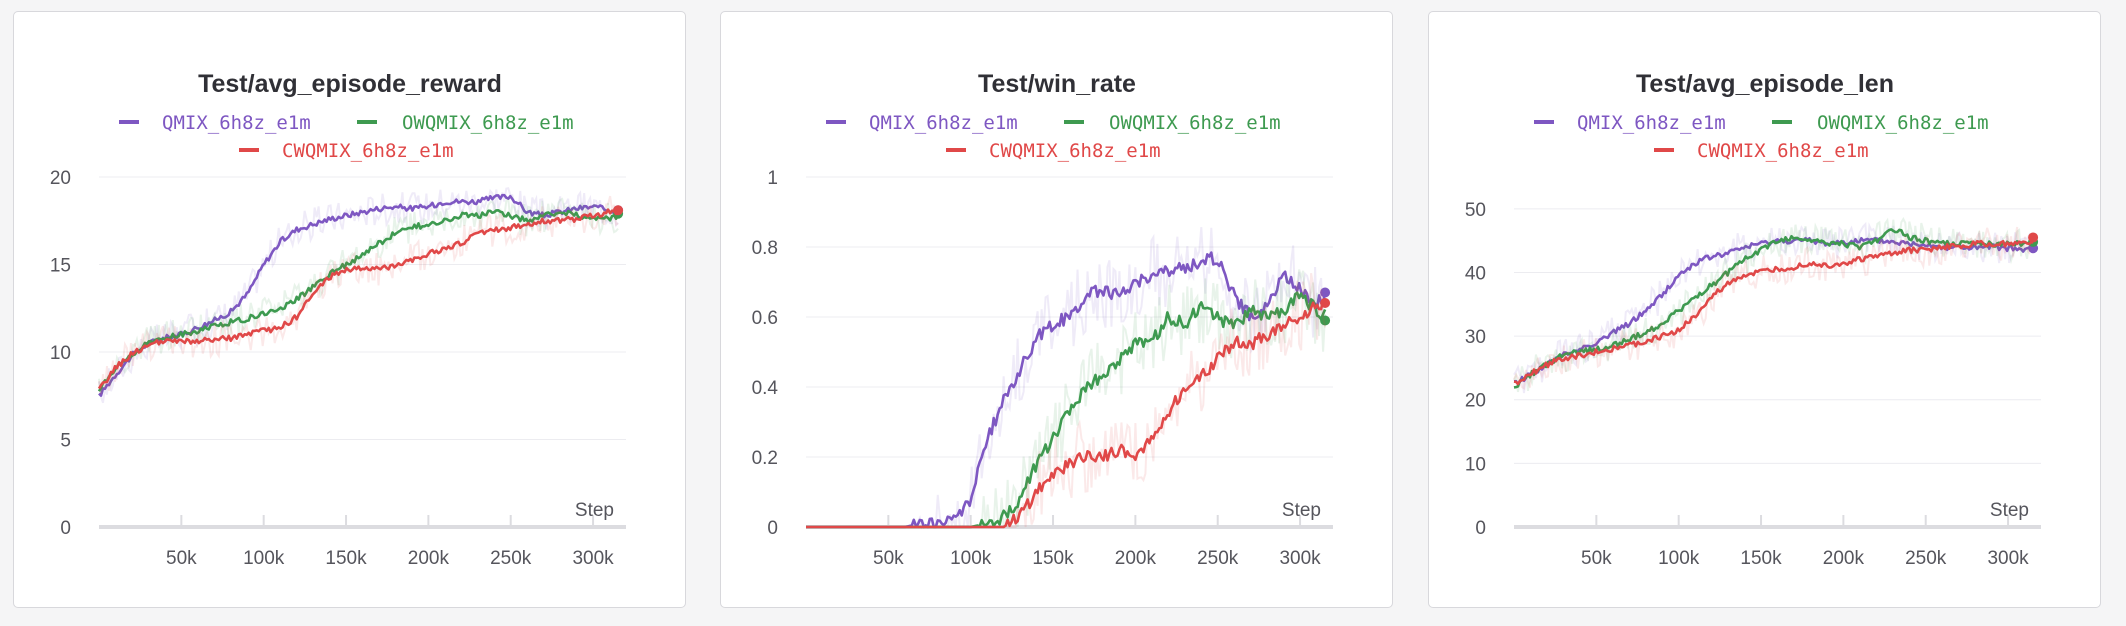 Image resolution: width=2126 pixels, height=626 pixels. Describe the element at coordinates (350, 84) in the screenshot. I see `chart-title: Test/avg_episode_reward` at that location.